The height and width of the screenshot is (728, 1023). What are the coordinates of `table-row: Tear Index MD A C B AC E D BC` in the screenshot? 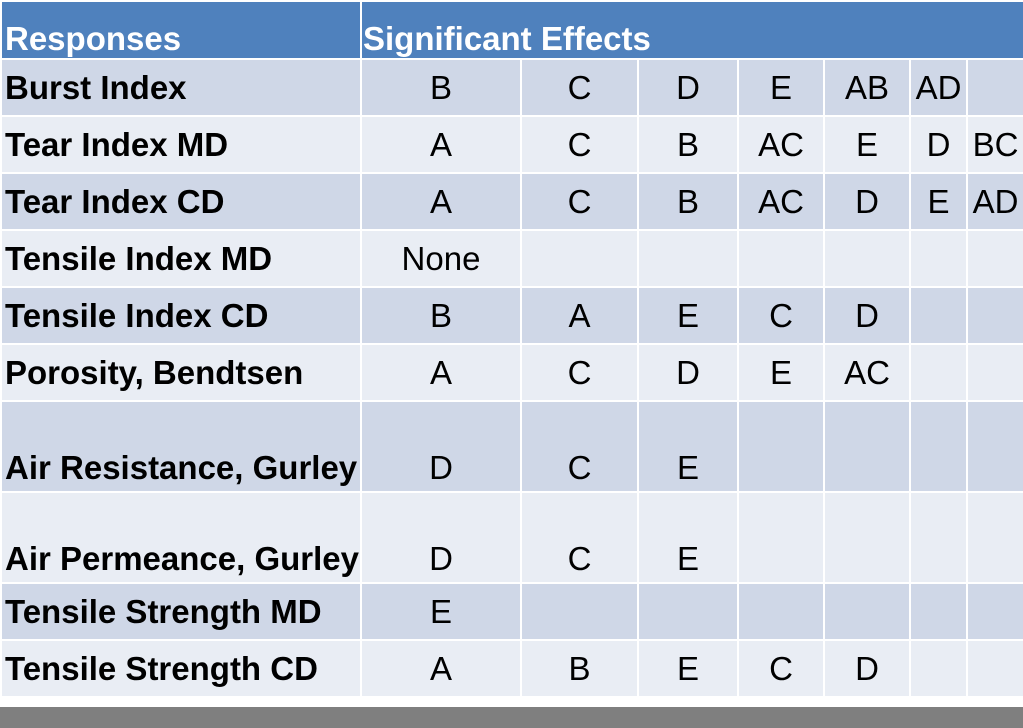 It's located at (511, 144).